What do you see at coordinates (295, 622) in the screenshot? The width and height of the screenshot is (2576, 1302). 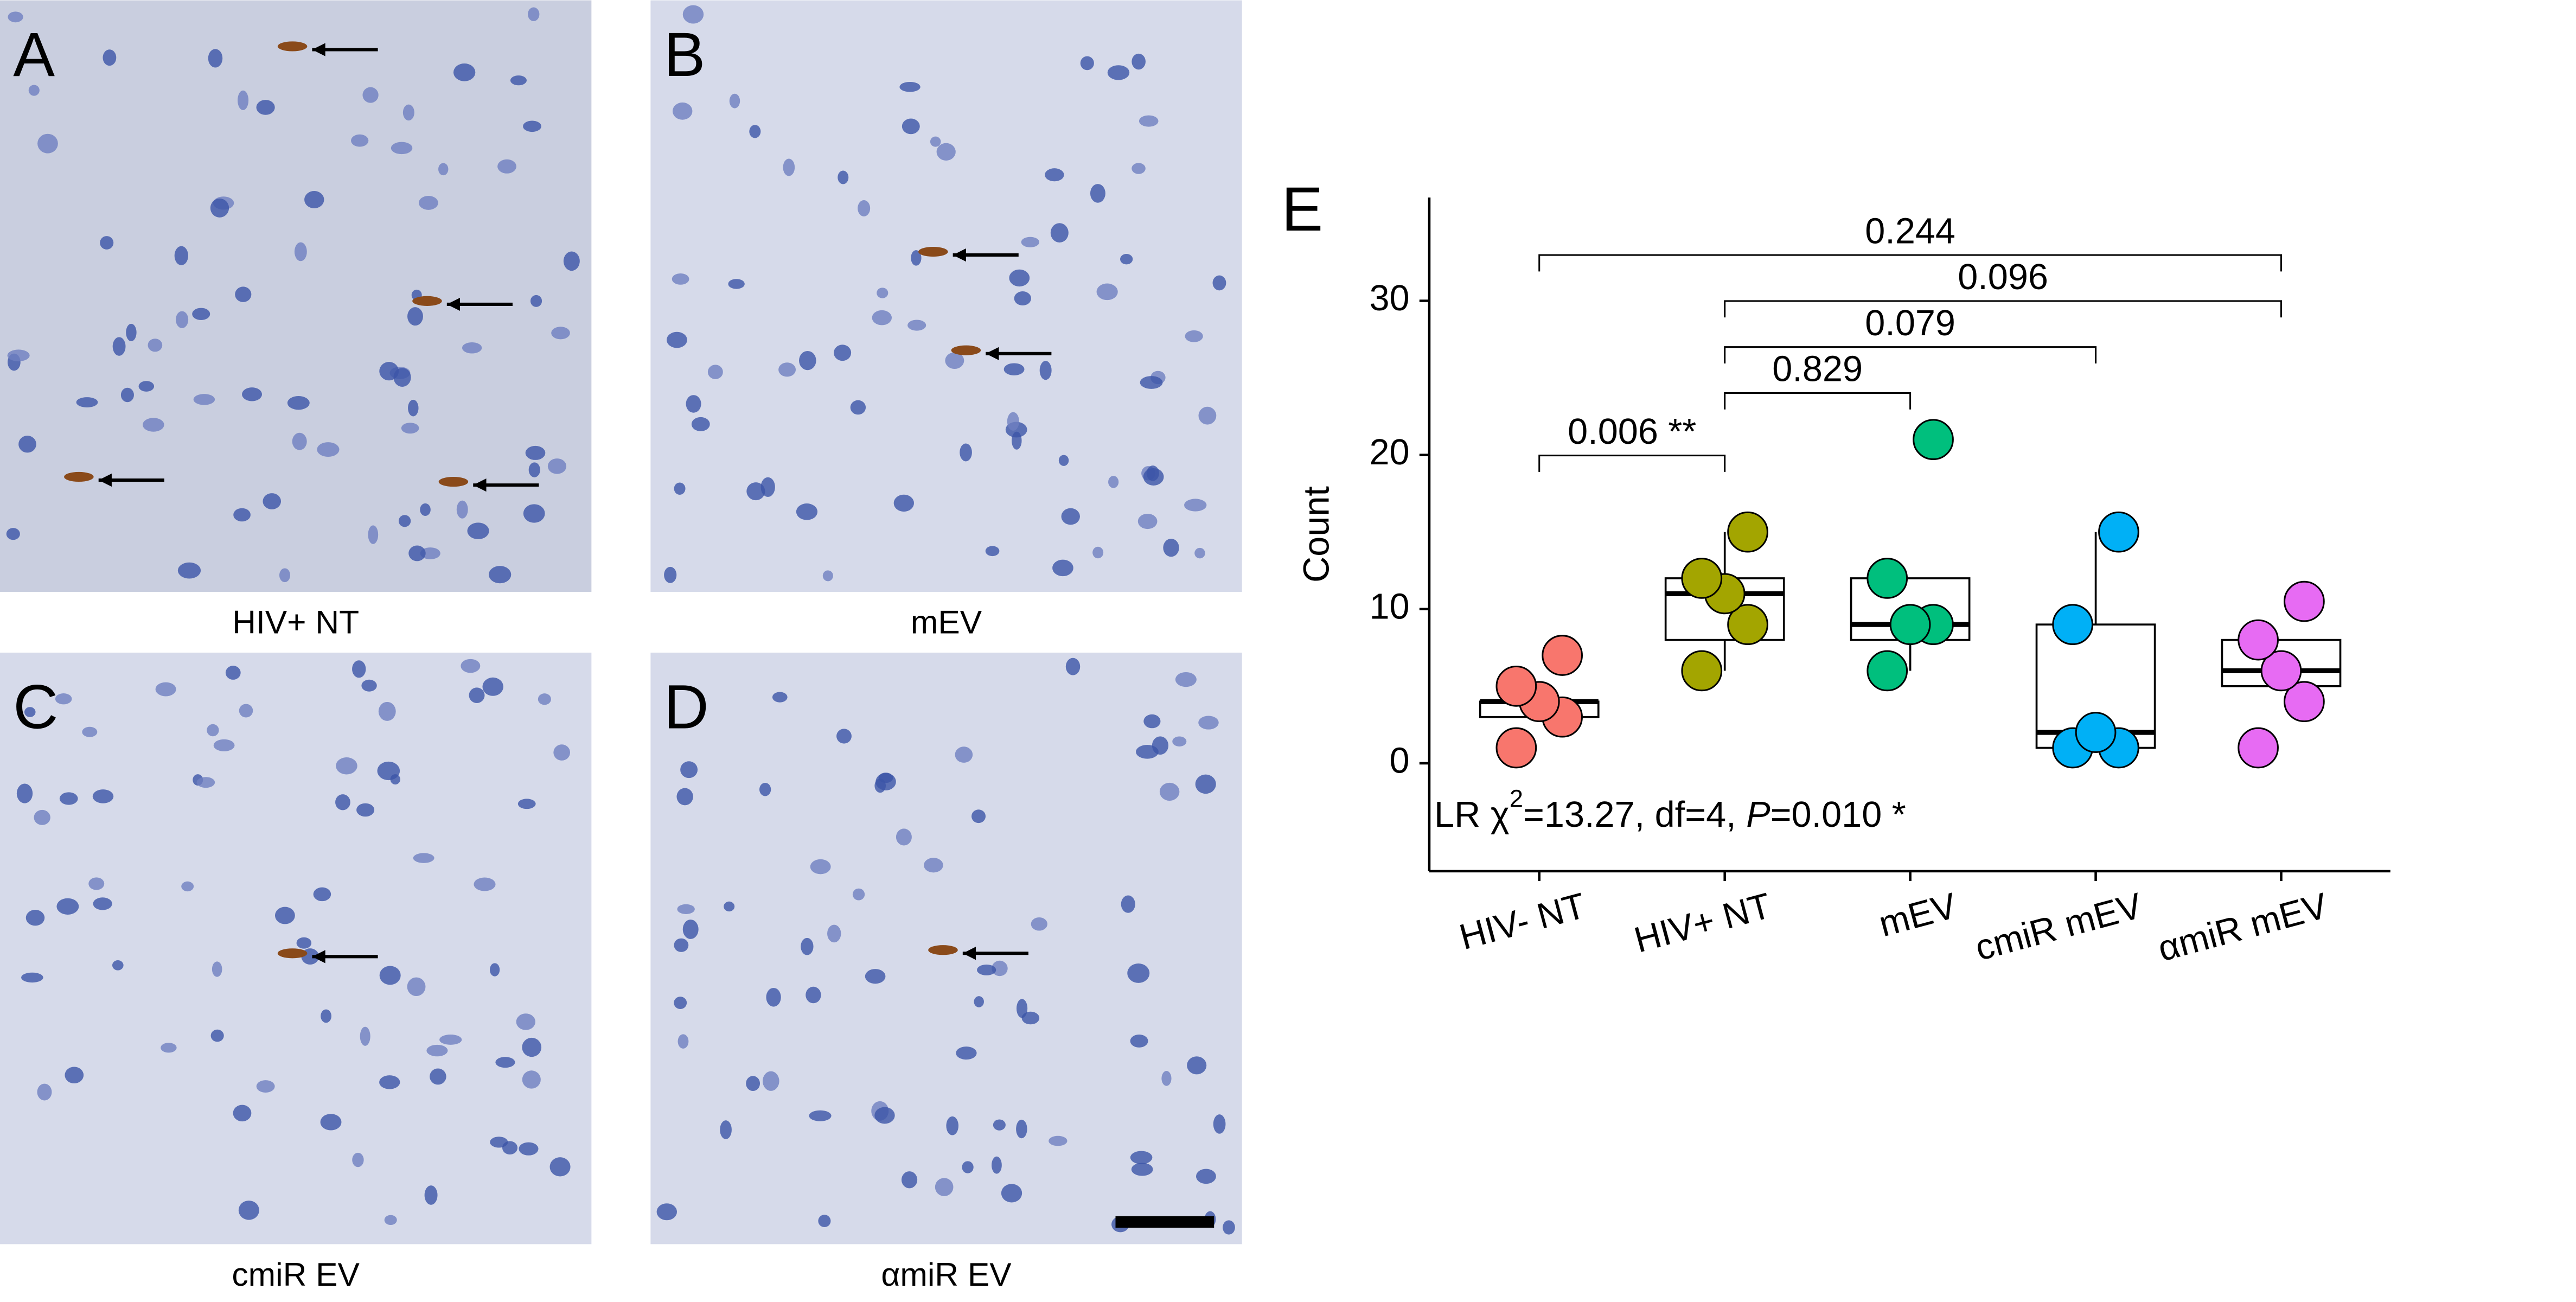 I see `panel-caption: HIV+ NT` at bounding box center [295, 622].